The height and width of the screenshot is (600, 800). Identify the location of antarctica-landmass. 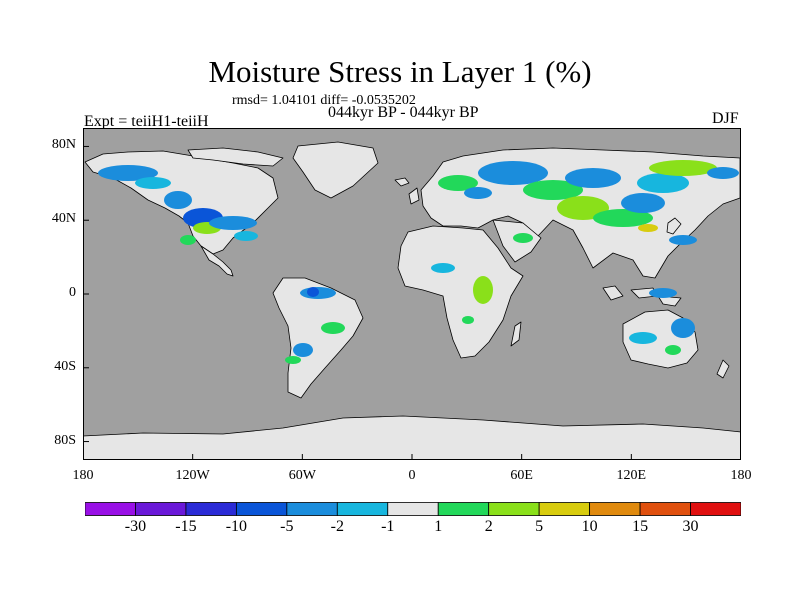
(412, 437).